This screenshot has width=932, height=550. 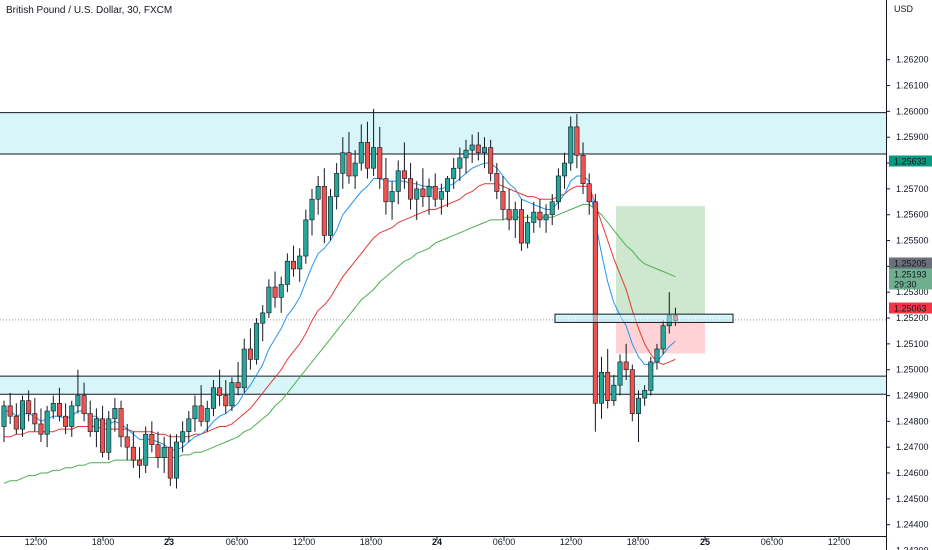 What do you see at coordinates (443, 385) in the screenshot?
I see `lower-zone` at bounding box center [443, 385].